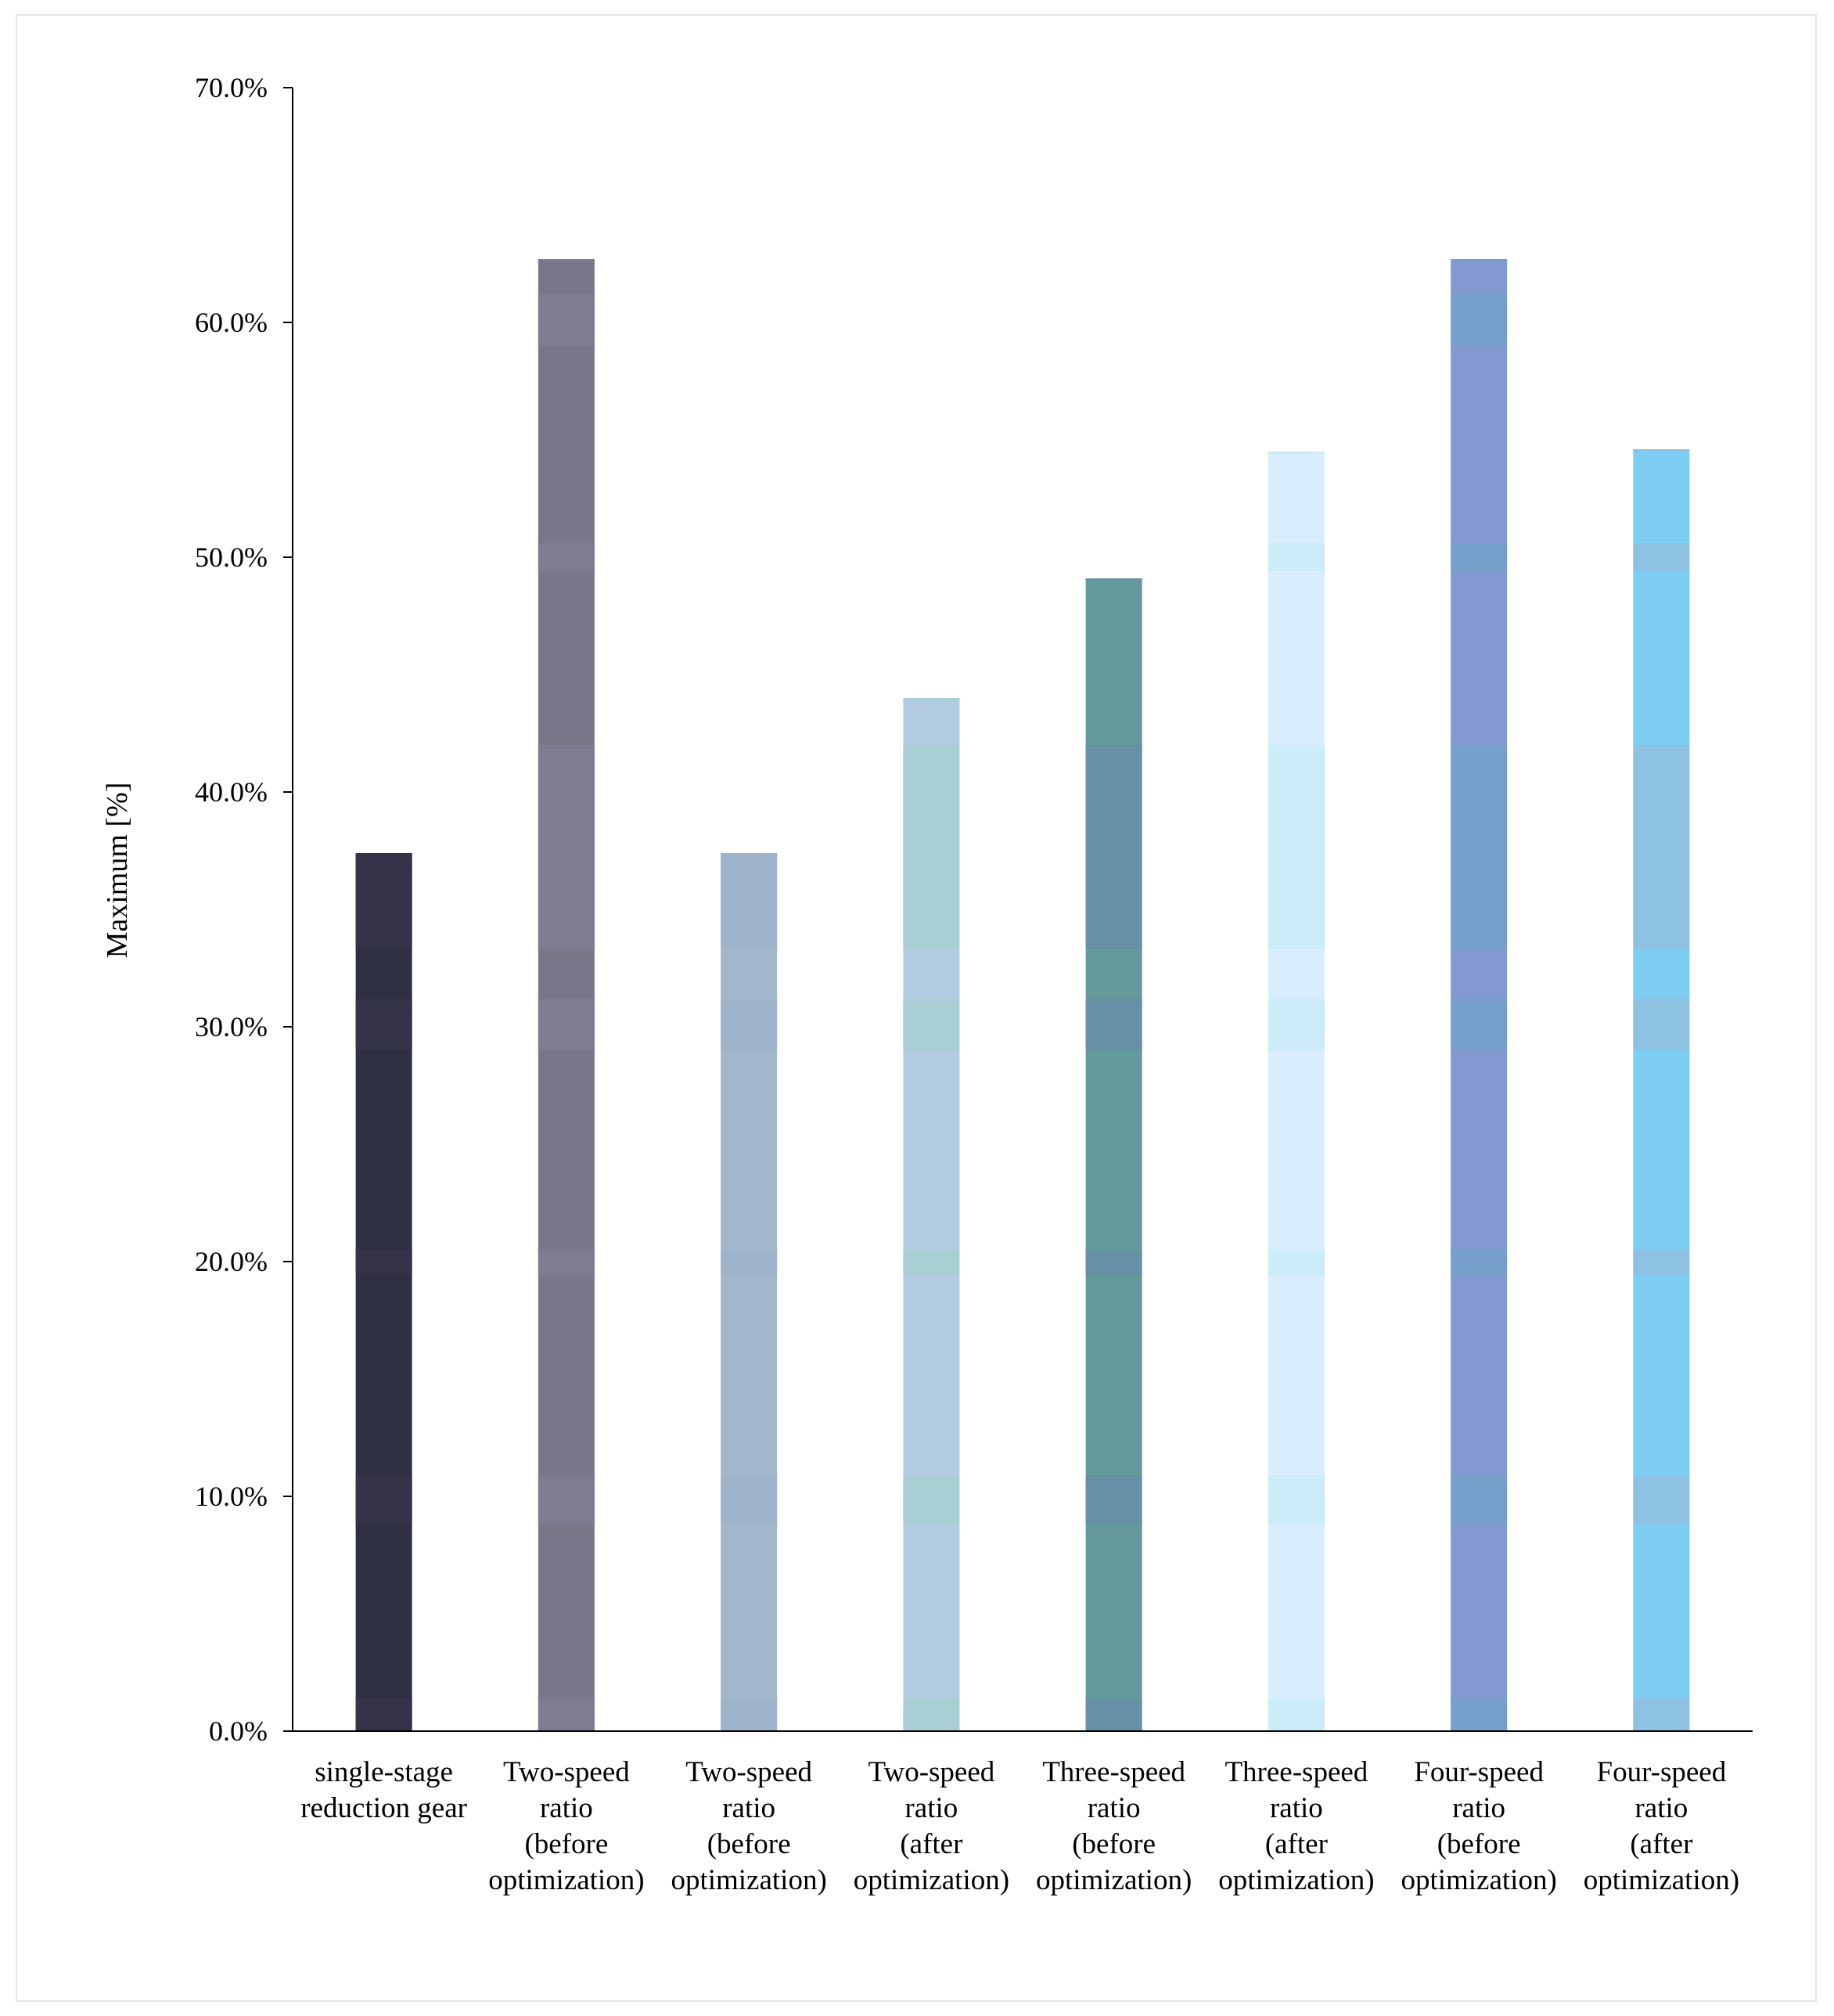  Describe the element at coordinates (231, 1496) in the screenshot. I see `y-tick-label: 10.0%` at that location.